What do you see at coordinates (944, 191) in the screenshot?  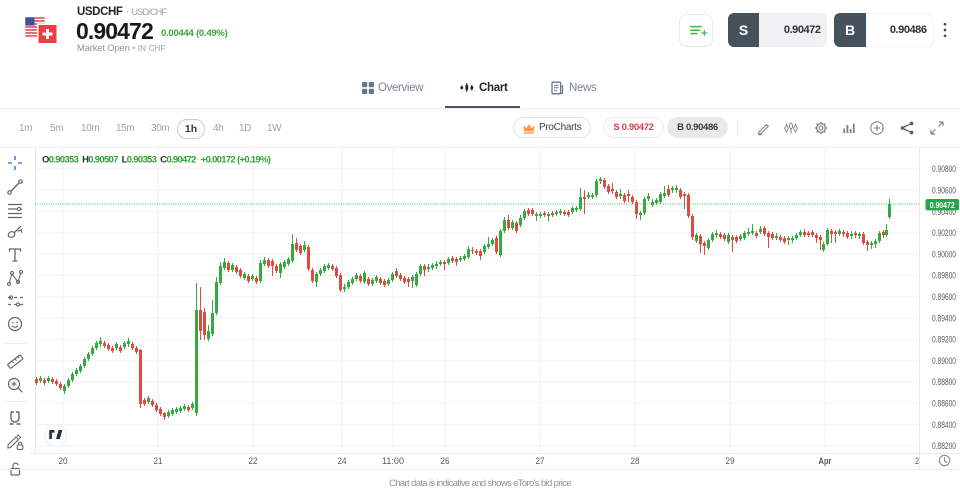 I see `svg-text: 0.90600` at bounding box center [944, 191].